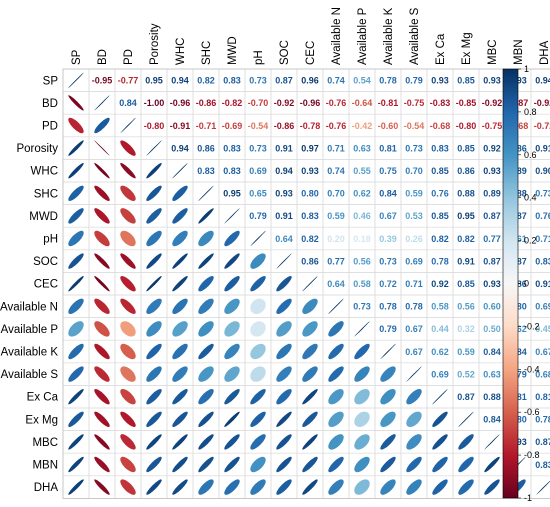 The image size is (550, 507). I want to click on correlation-value: -0.91, so click(180, 126).